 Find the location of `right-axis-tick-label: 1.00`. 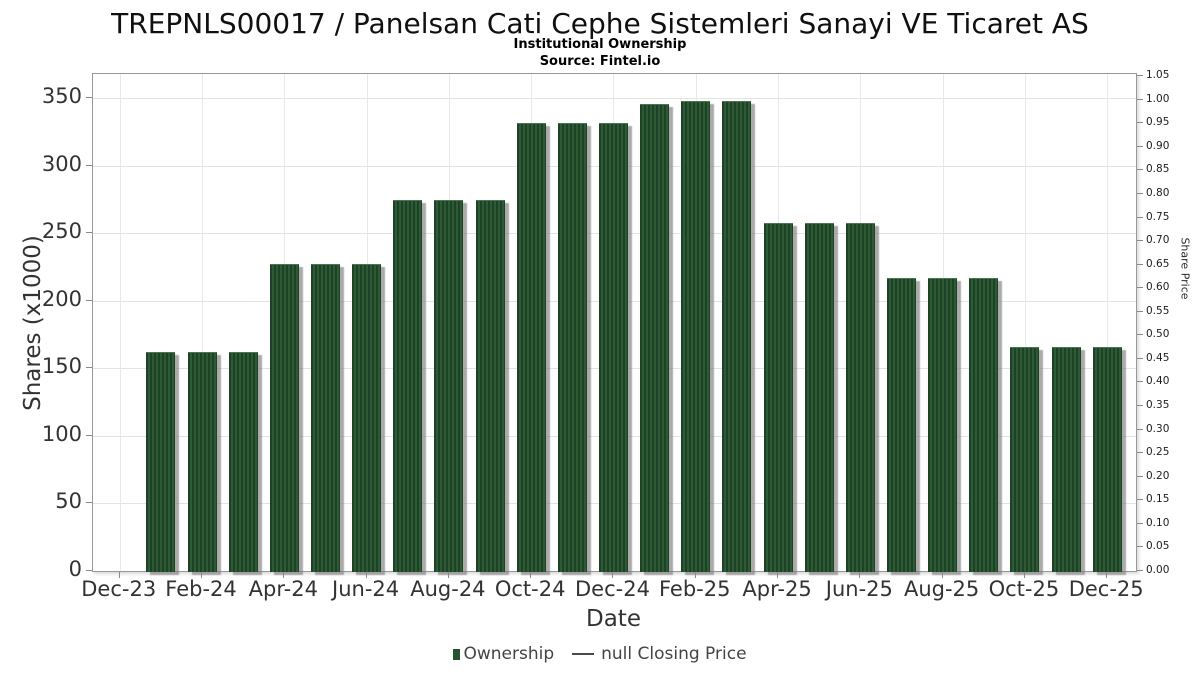

right-axis-tick-label: 1.00 is located at coordinates (1158, 98).